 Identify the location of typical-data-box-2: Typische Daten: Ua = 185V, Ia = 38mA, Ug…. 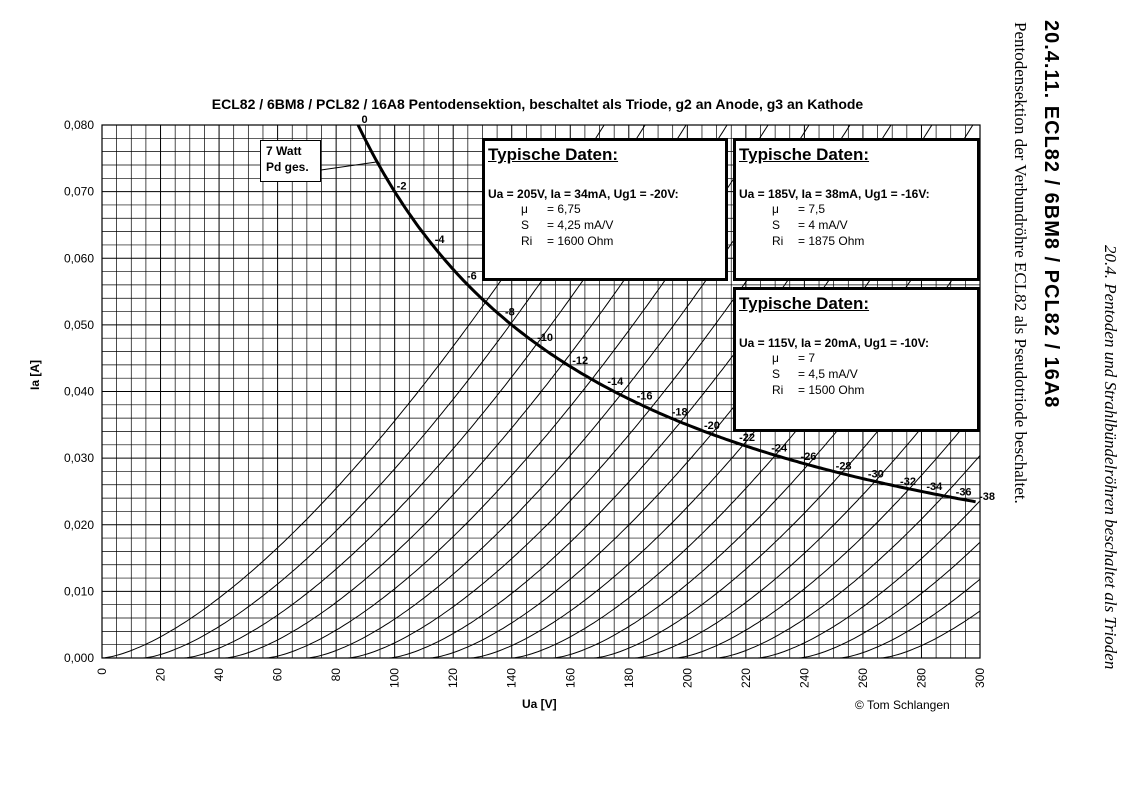
(856, 209).